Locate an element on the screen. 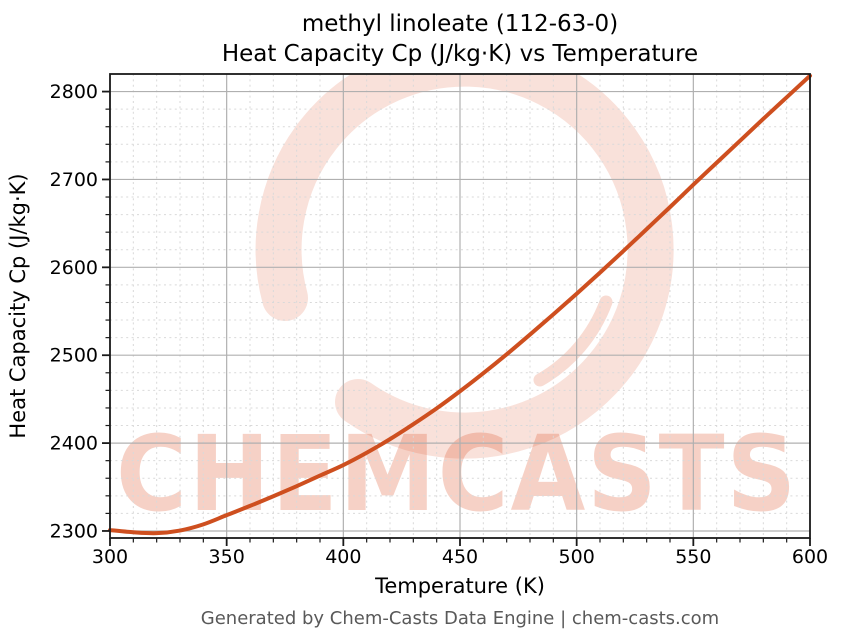 This screenshot has height=644, width=843. x-tick-label: 300 is located at coordinates (110, 557).